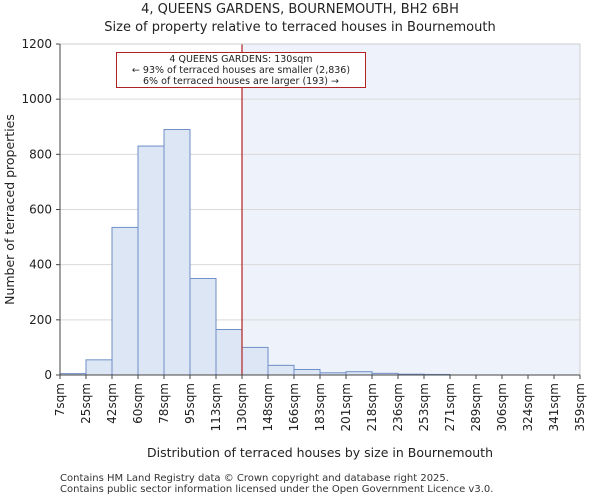 The width and height of the screenshot is (600, 500). I want to click on x-tick-label: 218sqm, so click(372, 407).